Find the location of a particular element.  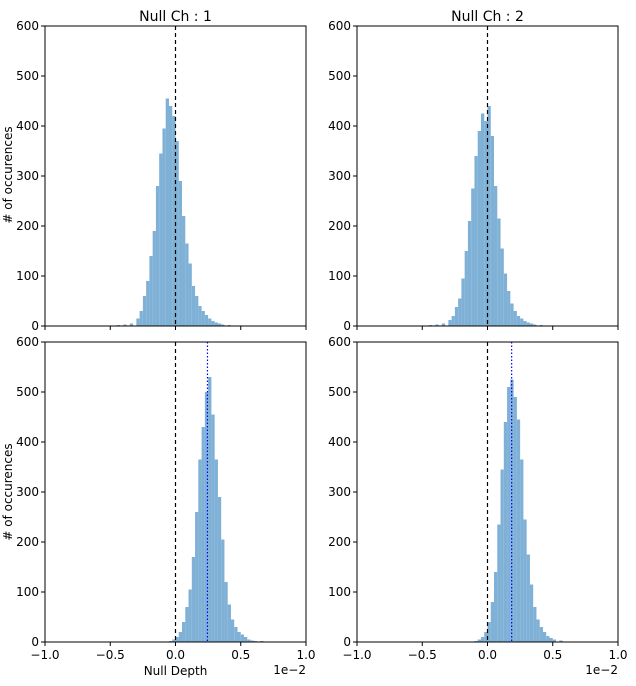

y-tick-label: 400 is located at coordinates (27, 442).